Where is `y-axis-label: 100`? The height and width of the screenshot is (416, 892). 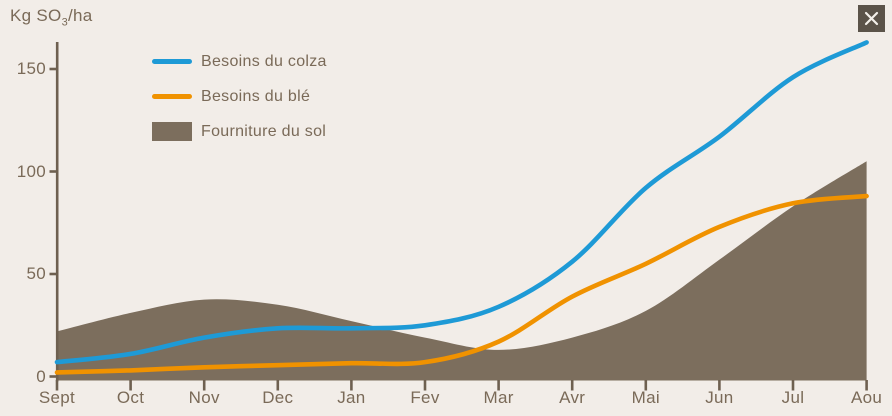
y-axis-label: 100 is located at coordinates (31, 171).